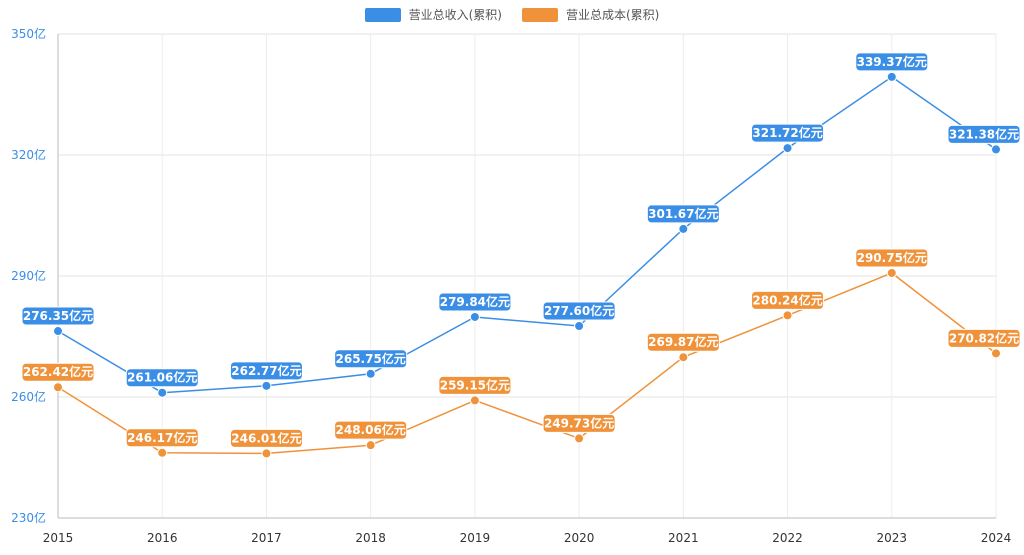 The width and height of the screenshot is (1024, 555). I want to click on y-tick-label: 320亿, so click(28, 154).